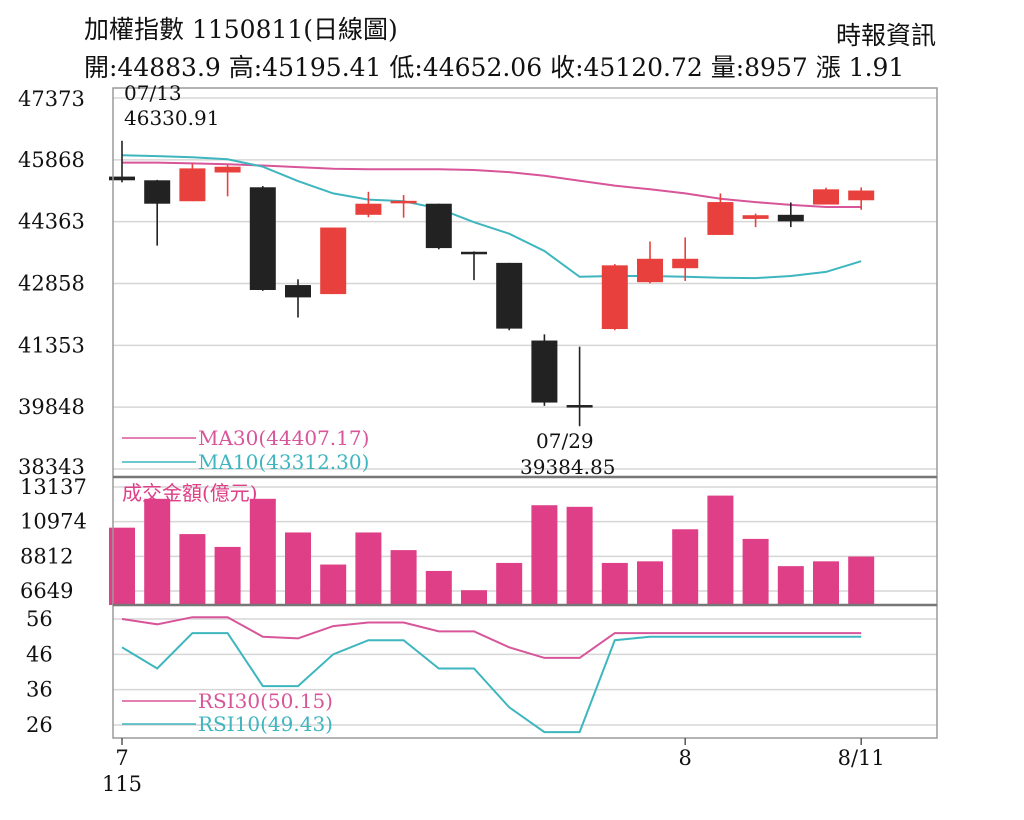  What do you see at coordinates (39, 654) in the screenshot?
I see `rsi-tick-label: 46` at bounding box center [39, 654].